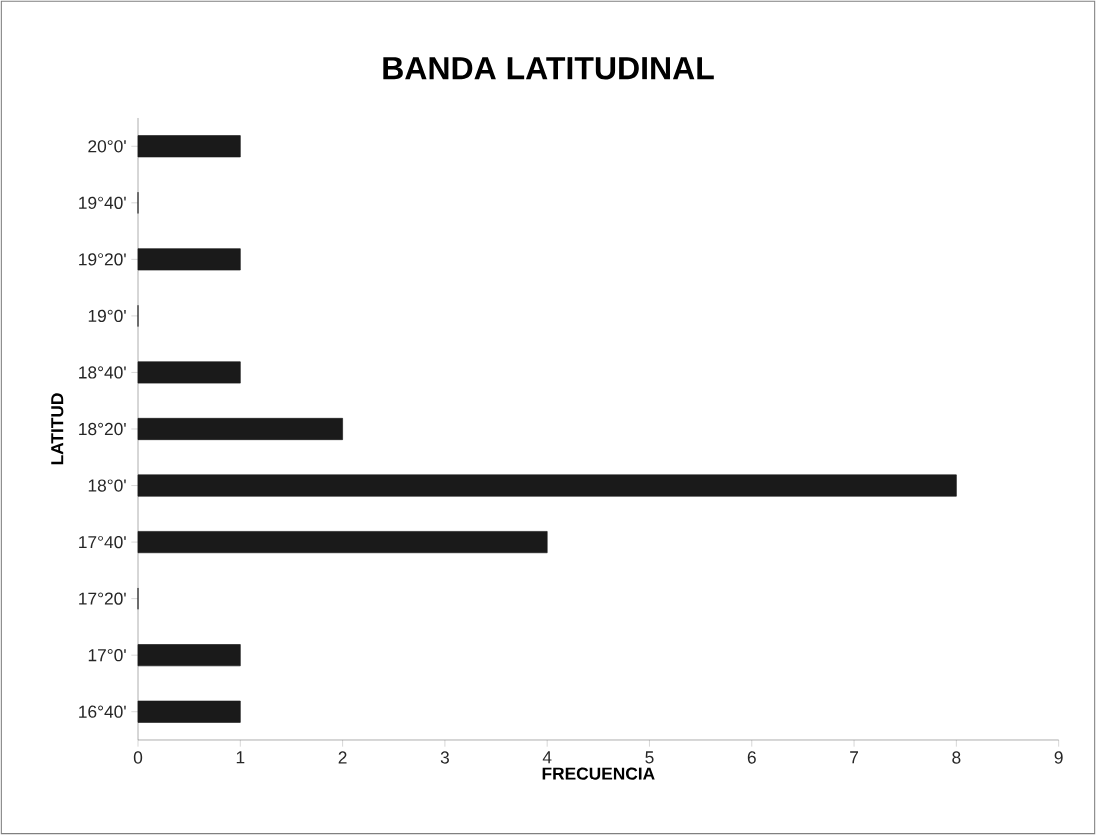 Image resolution: width=1096 pixels, height=835 pixels. I want to click on x-tick-label: 4, so click(547, 757).